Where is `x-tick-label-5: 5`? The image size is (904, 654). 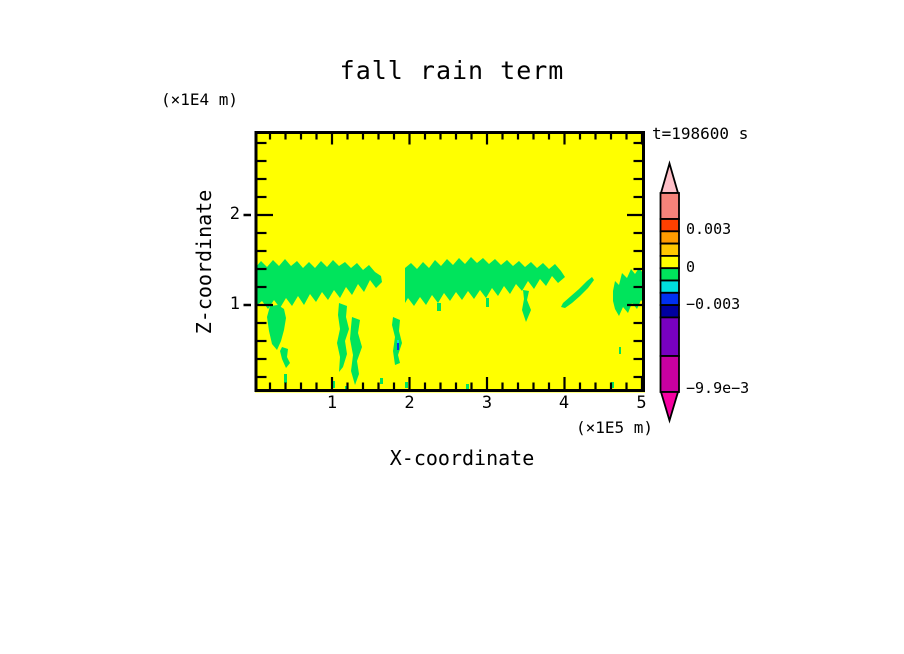 x-tick-label-5: 5 is located at coordinates (641, 403).